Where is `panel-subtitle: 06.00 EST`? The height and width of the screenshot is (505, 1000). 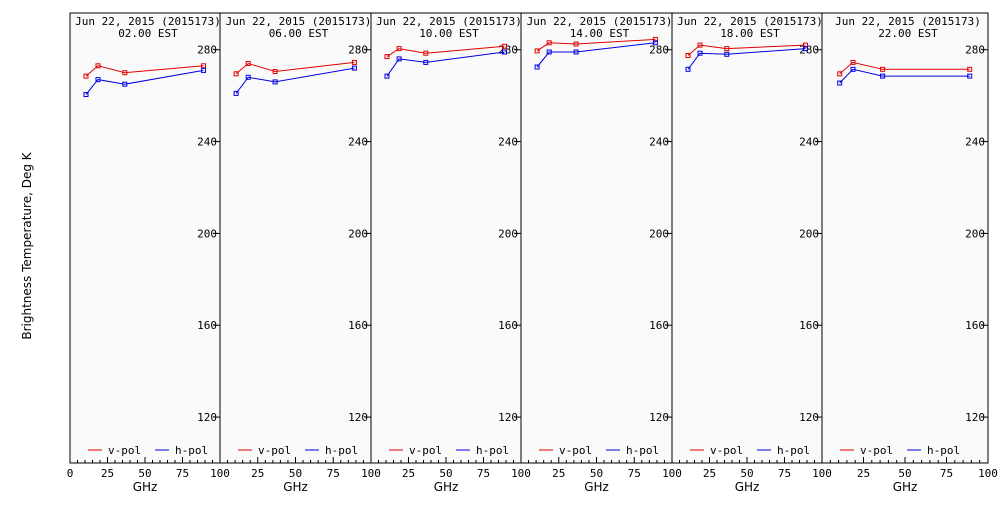 panel-subtitle: 06.00 EST is located at coordinates (299, 33).